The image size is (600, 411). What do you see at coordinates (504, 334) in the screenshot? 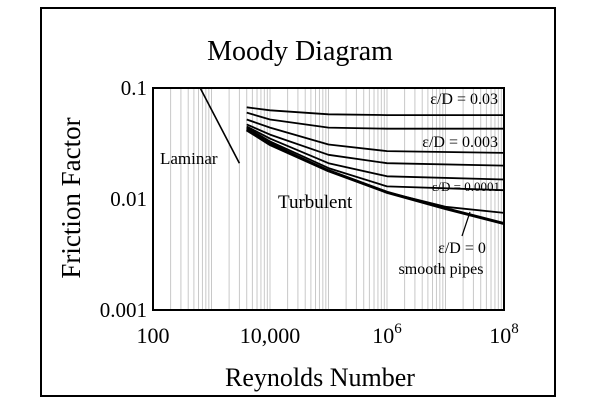
I see `x-tick-label: 10⁸` at bounding box center [504, 334].